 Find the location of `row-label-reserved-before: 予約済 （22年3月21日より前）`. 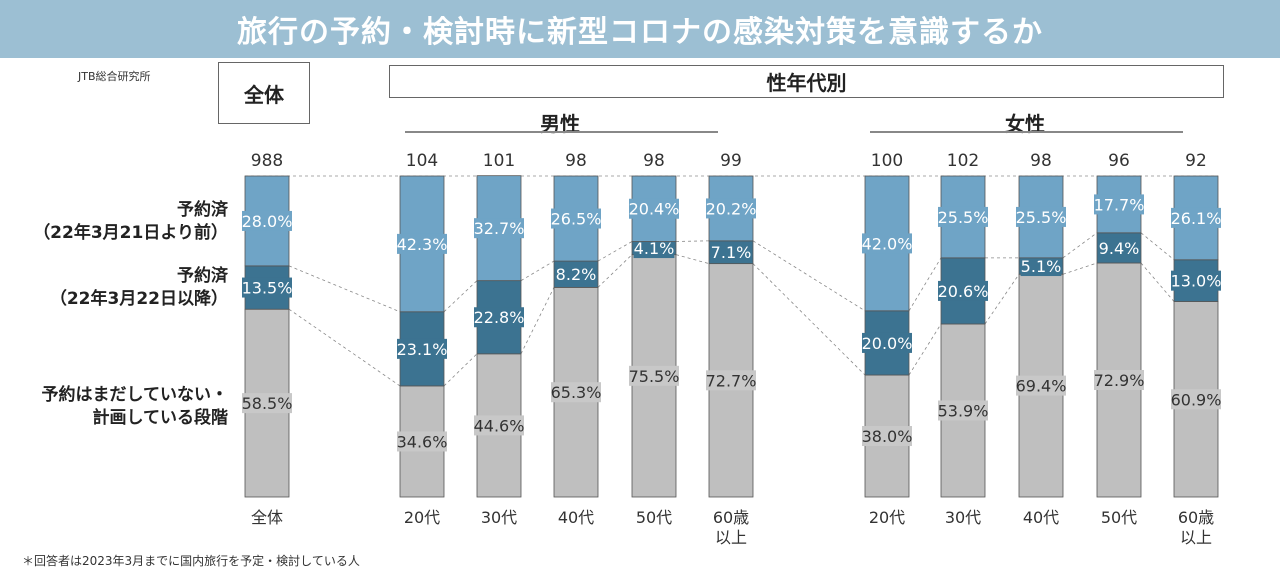

row-label-reserved-before: 予約済 （22年3月21日より前） is located at coordinates (130, 222).